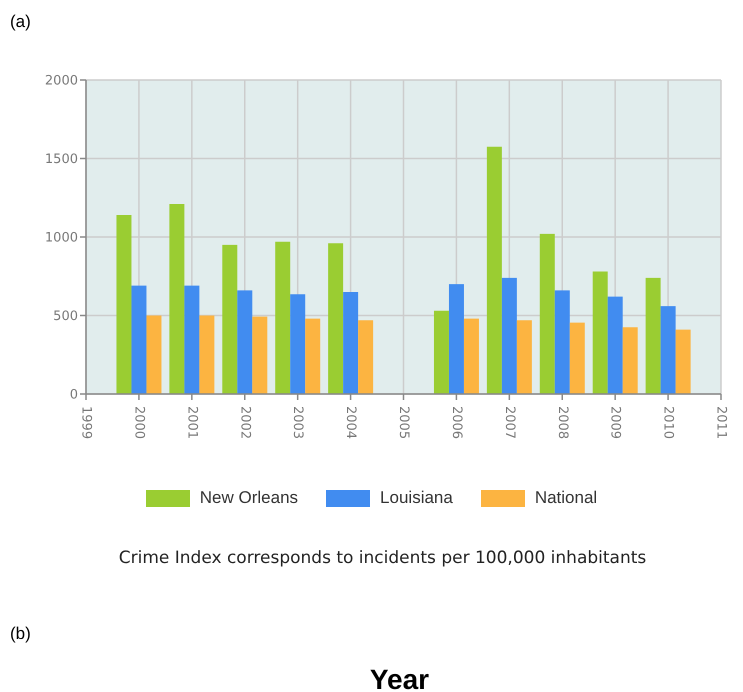 This screenshot has height=692, width=743. Describe the element at coordinates (399, 678) in the screenshot. I see `text: Year` at that location.